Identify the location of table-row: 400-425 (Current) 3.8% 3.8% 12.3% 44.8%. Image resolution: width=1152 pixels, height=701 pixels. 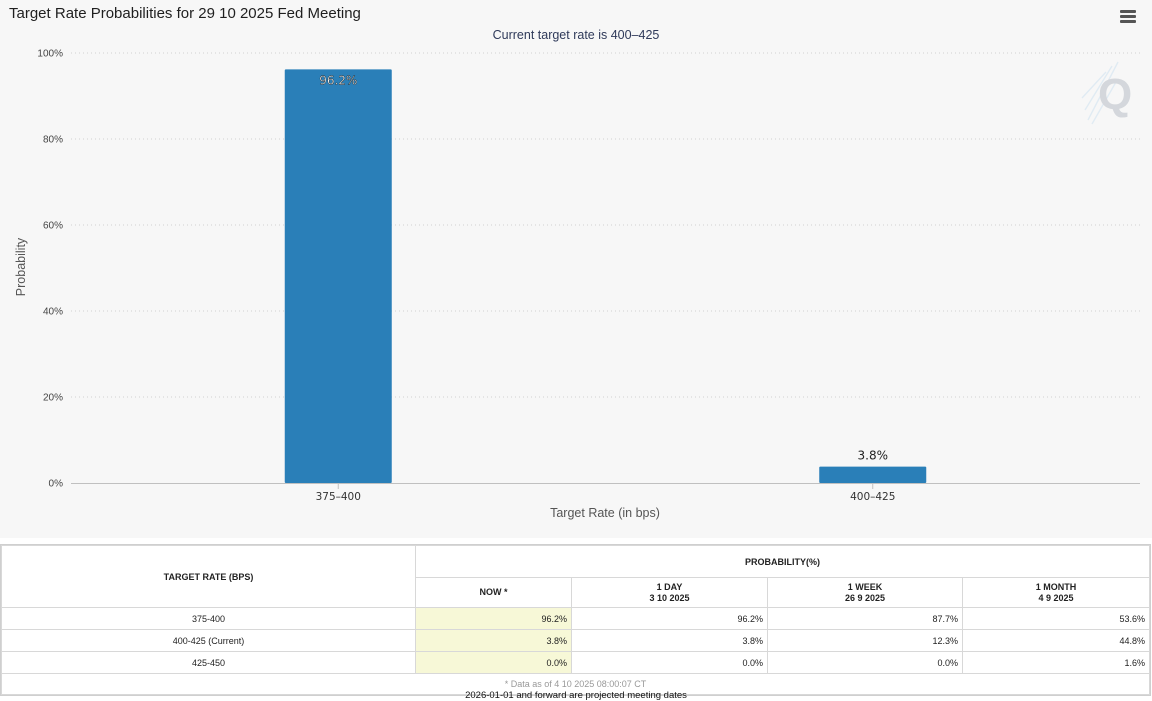
(575, 640).